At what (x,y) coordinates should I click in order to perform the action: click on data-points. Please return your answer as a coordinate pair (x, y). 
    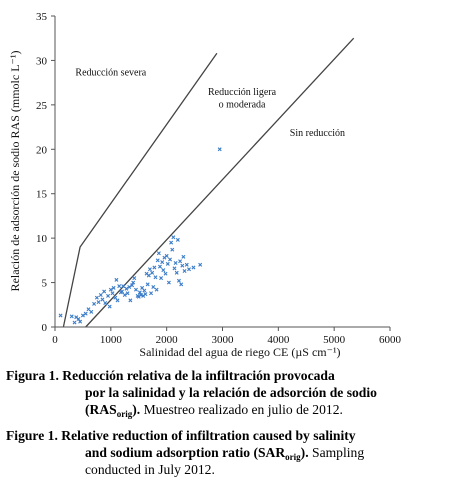
    Looking at the image, I should click on (140, 236).